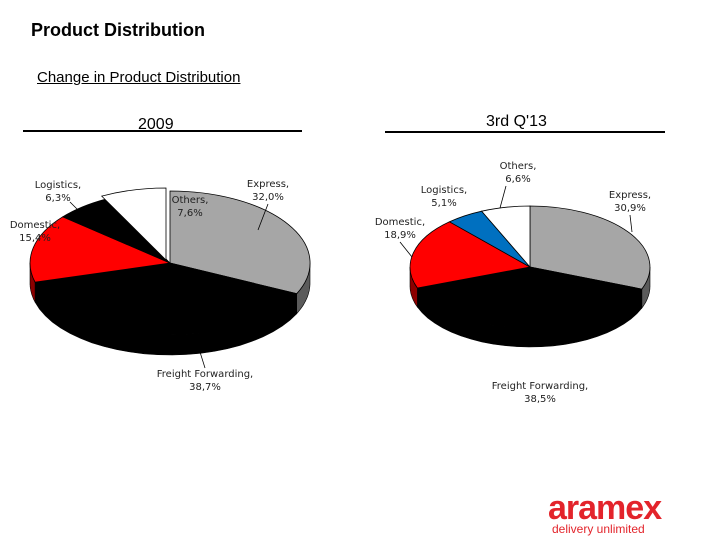  I want to click on slice-label-value: 15,4%, so click(35, 238).